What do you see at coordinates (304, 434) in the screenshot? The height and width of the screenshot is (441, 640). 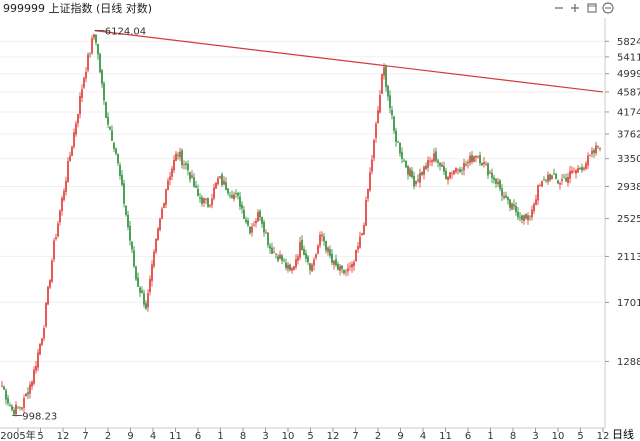 I see `x-axis: 2005年 5 12 7 2 9 4 11 6 1 8 3 10 5 12 7 2 9 4 11 6 1 8 3 10 5 12` at bounding box center [304, 434].